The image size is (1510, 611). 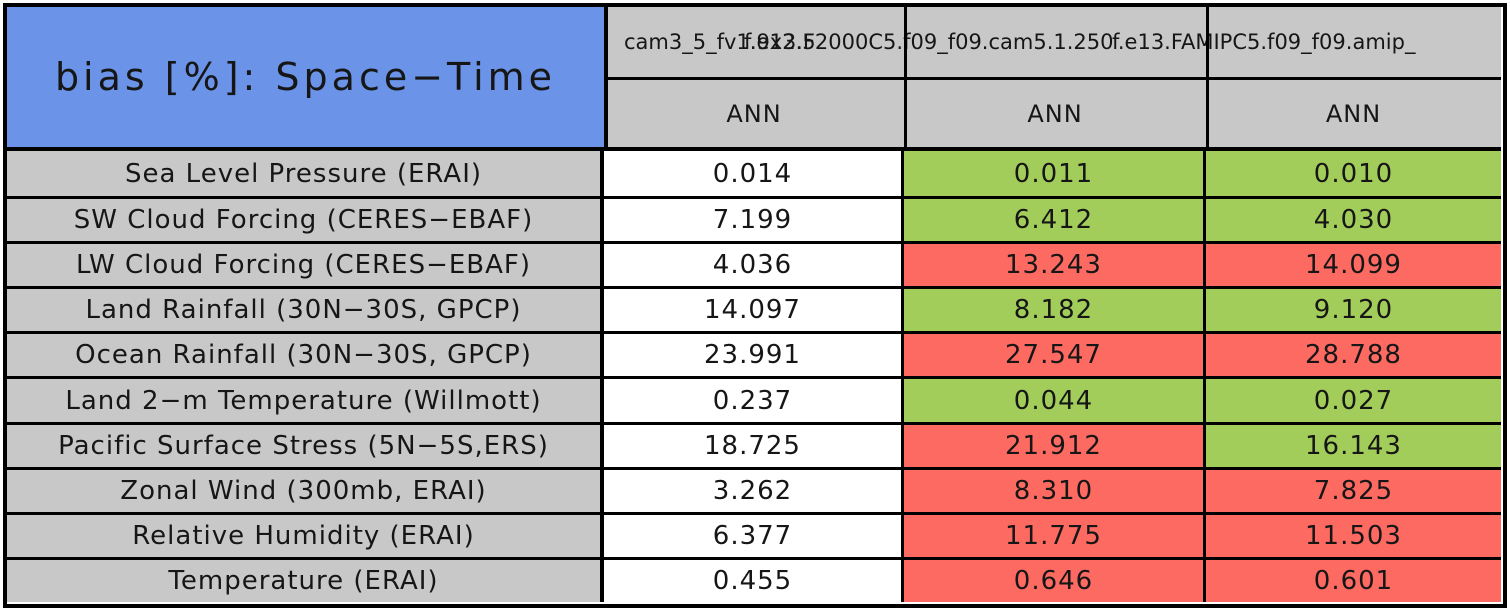 I want to click on value-cell: 0.027, so click(x=1353, y=399).